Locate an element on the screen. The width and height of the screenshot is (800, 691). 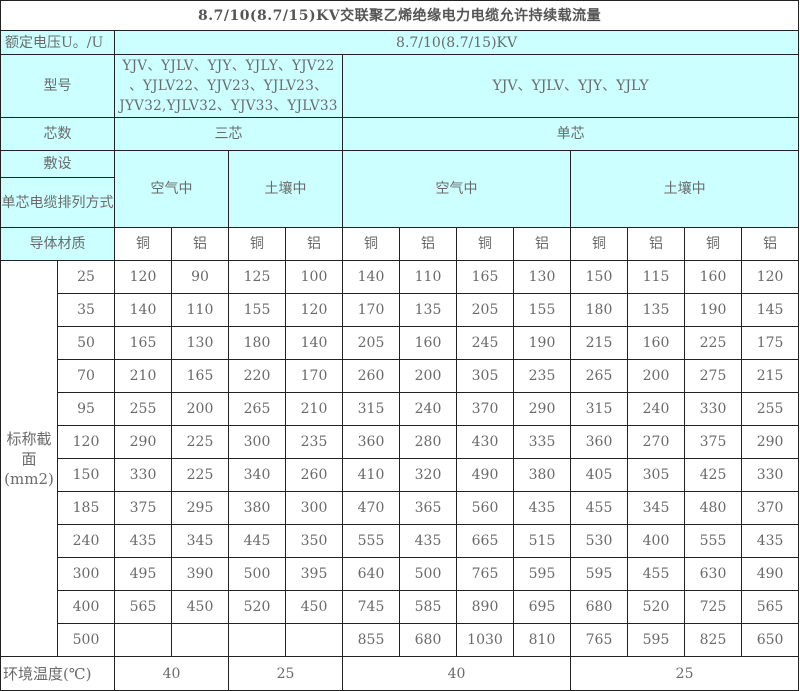
ampacity-value: 630 is located at coordinates (713, 574).